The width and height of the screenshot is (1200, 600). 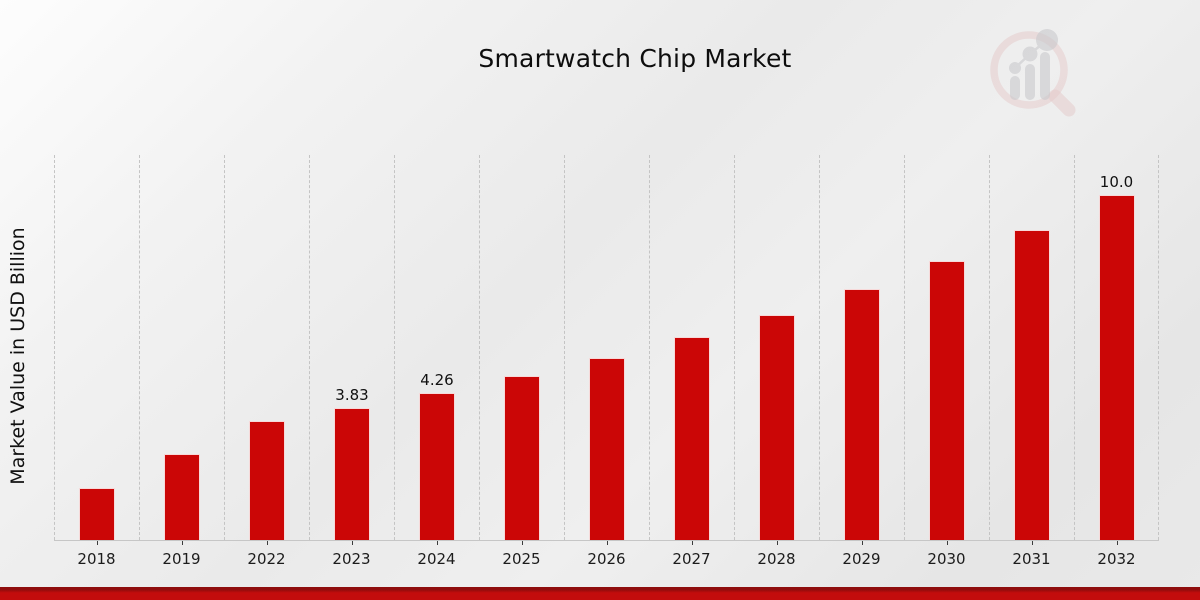 What do you see at coordinates (635, 58) in the screenshot?
I see `chart-title: Smartwatch Chip Market` at bounding box center [635, 58].